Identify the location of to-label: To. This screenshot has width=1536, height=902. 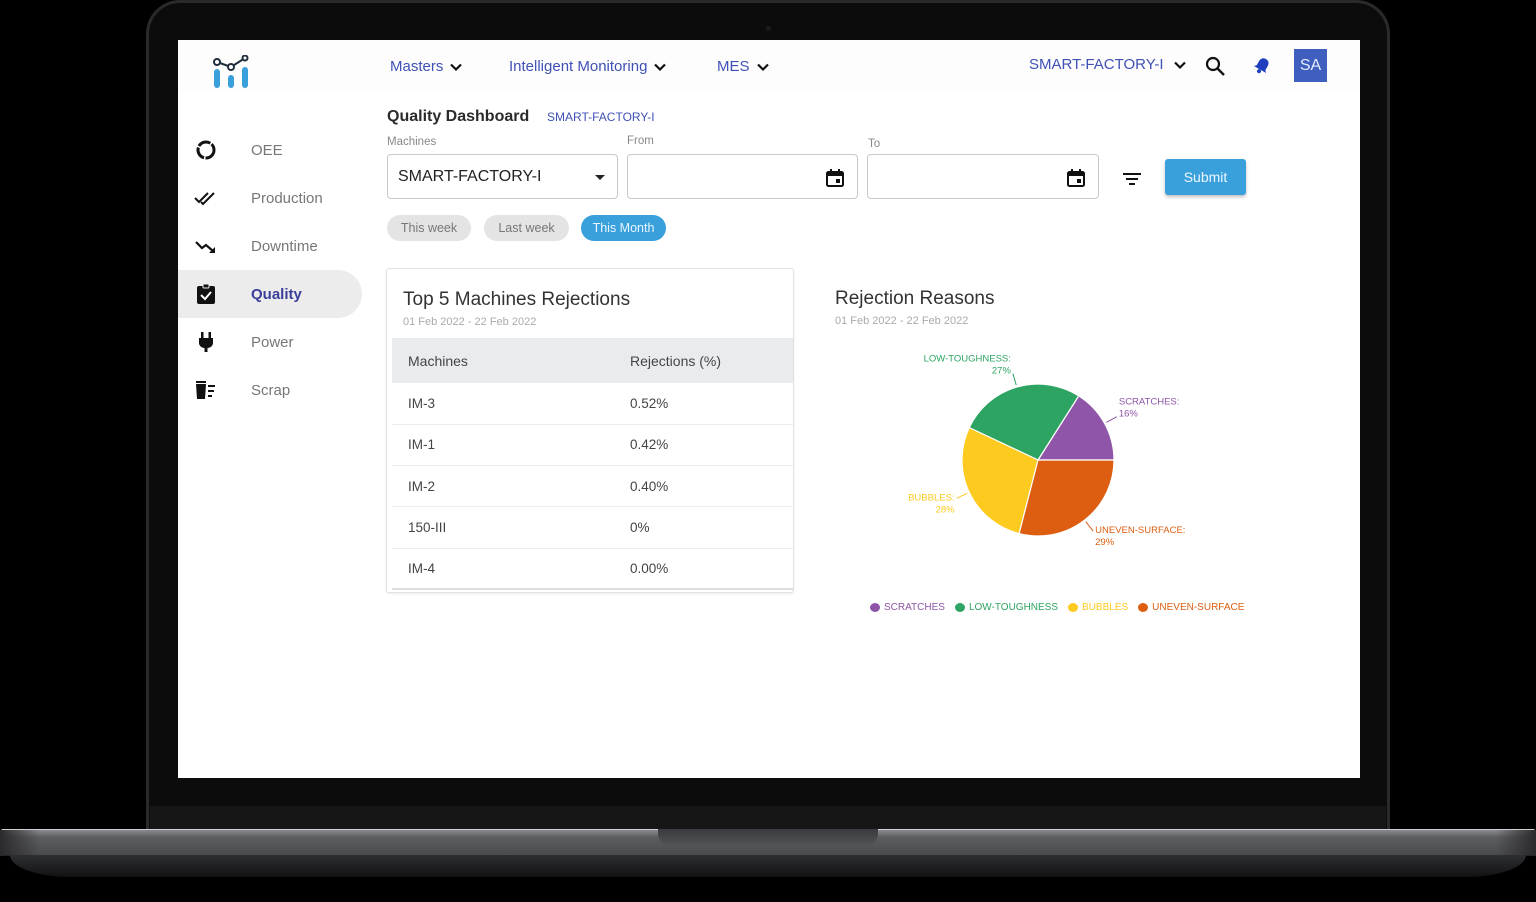
(874, 144).